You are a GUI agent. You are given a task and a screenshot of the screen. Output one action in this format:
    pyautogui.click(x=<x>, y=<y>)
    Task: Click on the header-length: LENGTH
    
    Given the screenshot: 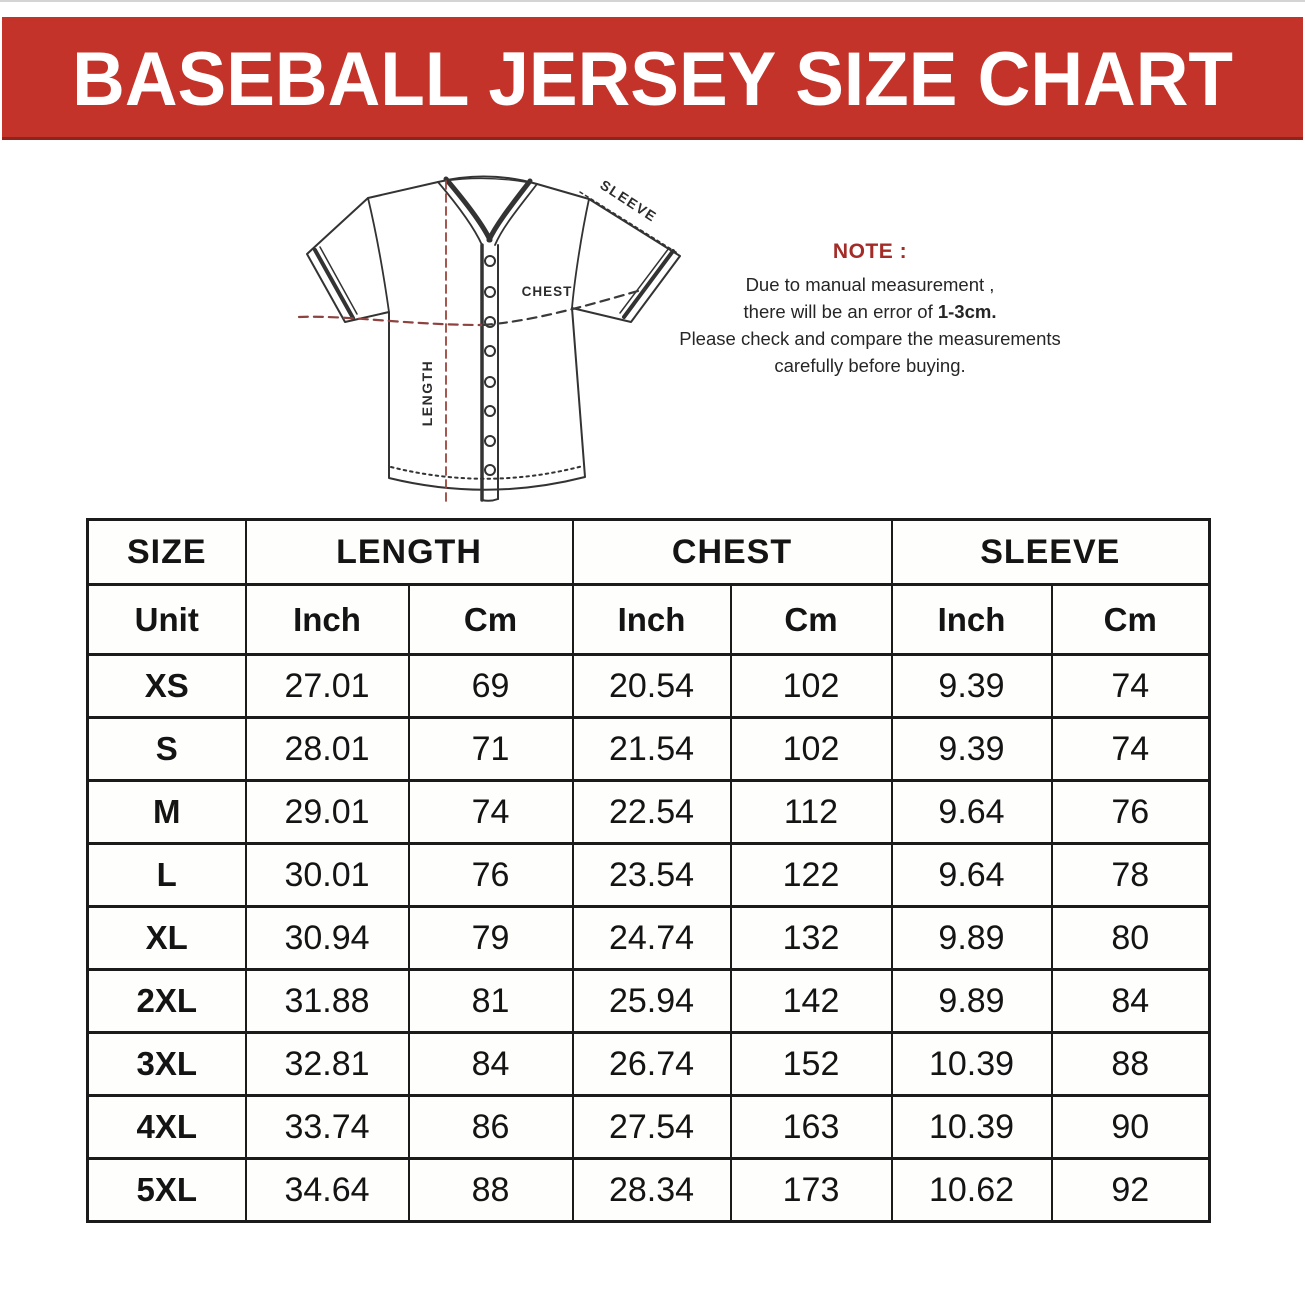 What is the action you would take?
    pyautogui.click(x=409, y=552)
    